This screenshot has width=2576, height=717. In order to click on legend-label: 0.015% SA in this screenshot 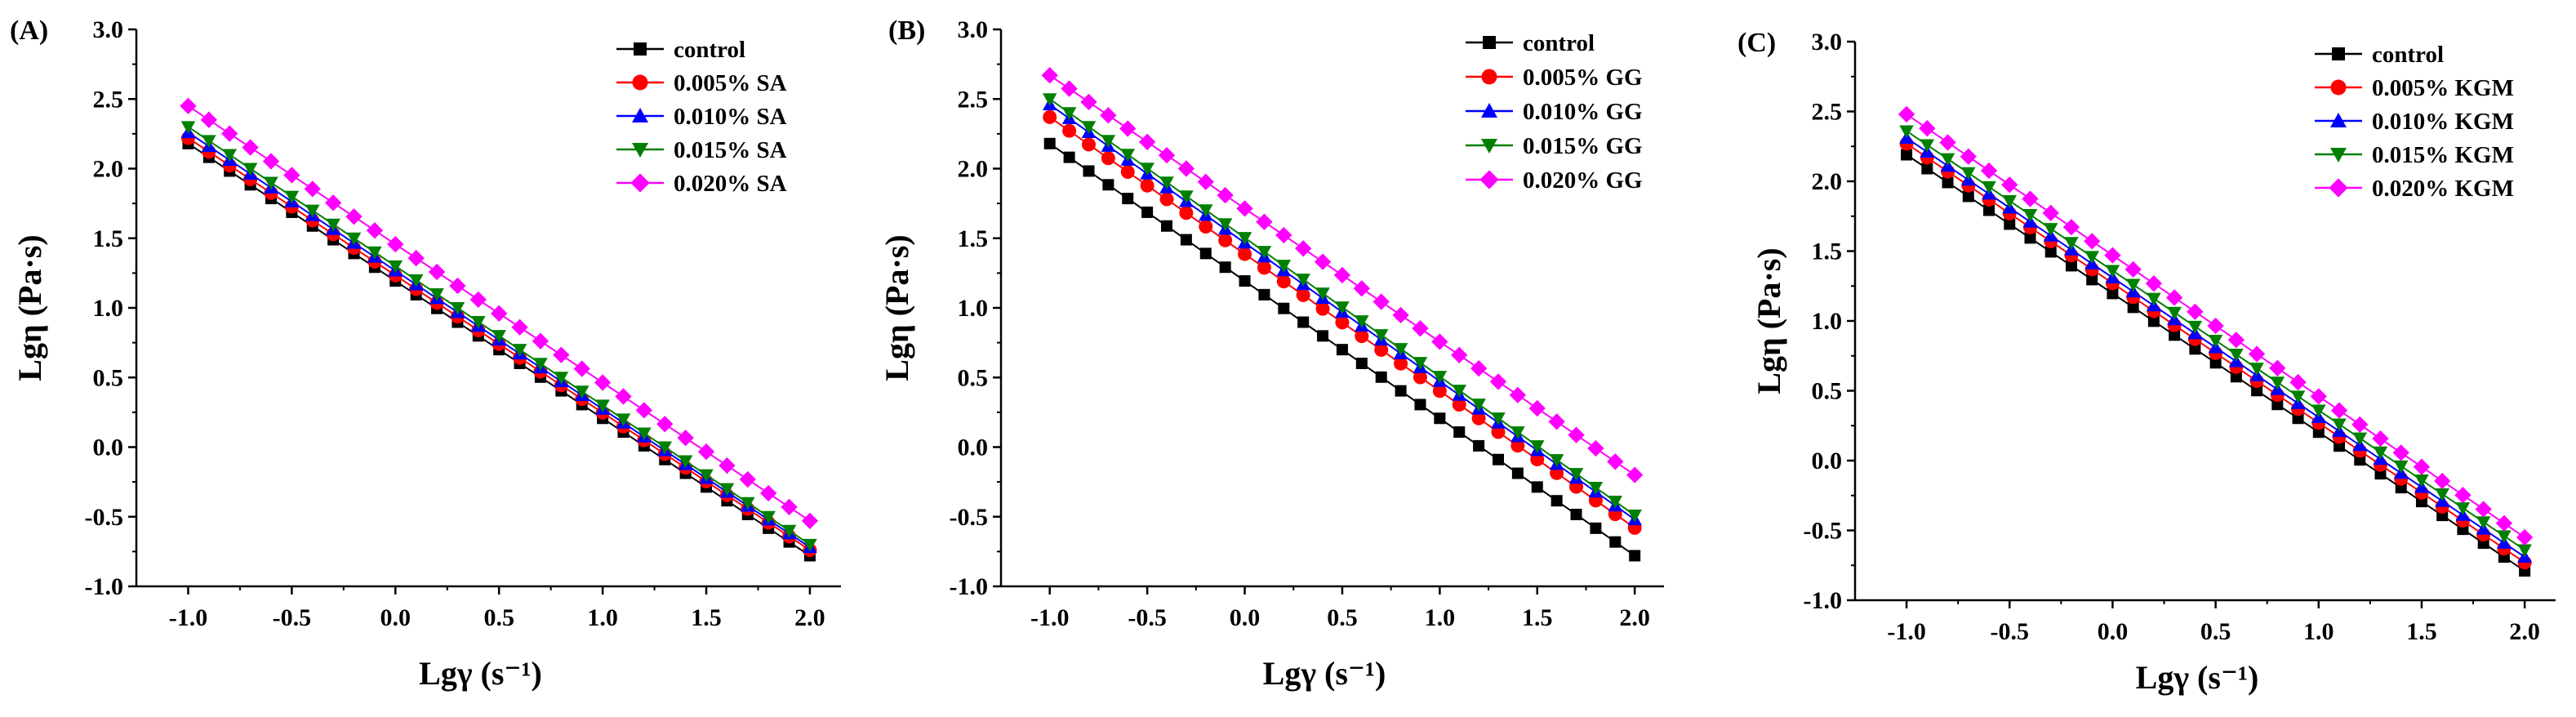, I will do `click(730, 150)`.